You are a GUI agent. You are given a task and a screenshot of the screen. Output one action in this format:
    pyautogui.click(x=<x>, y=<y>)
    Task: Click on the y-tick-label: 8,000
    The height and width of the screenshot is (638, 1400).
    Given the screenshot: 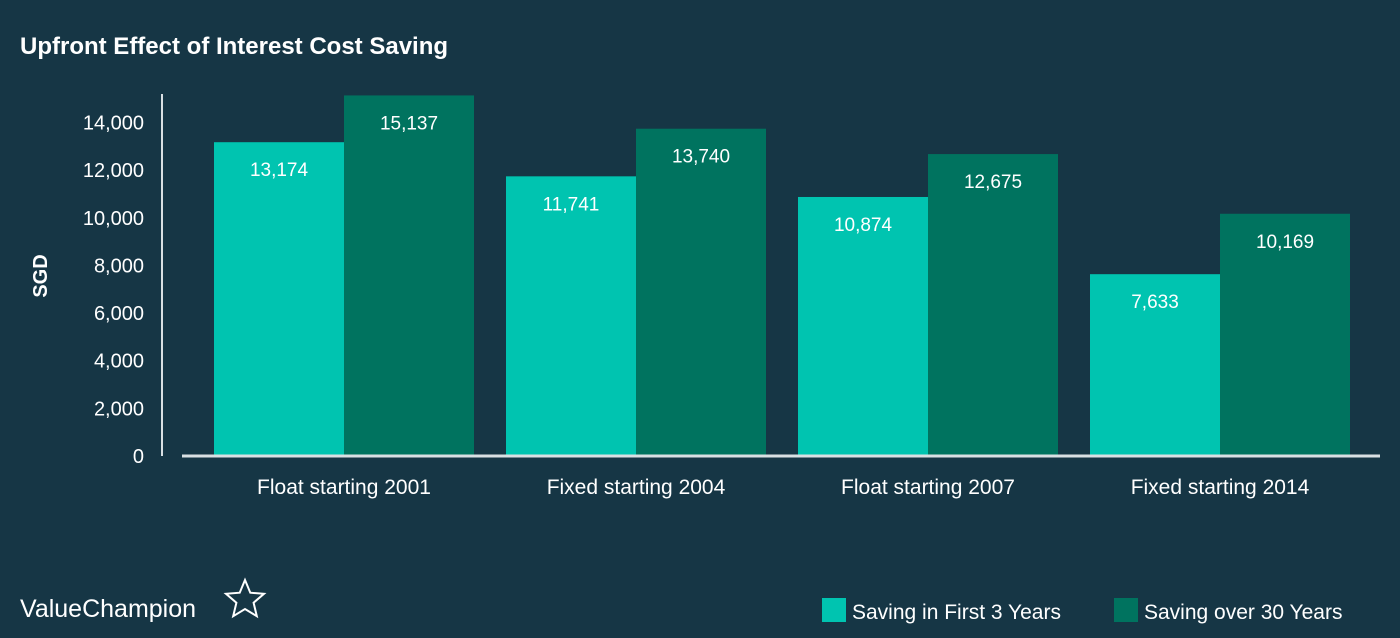 What is the action you would take?
    pyautogui.click(x=119, y=266)
    